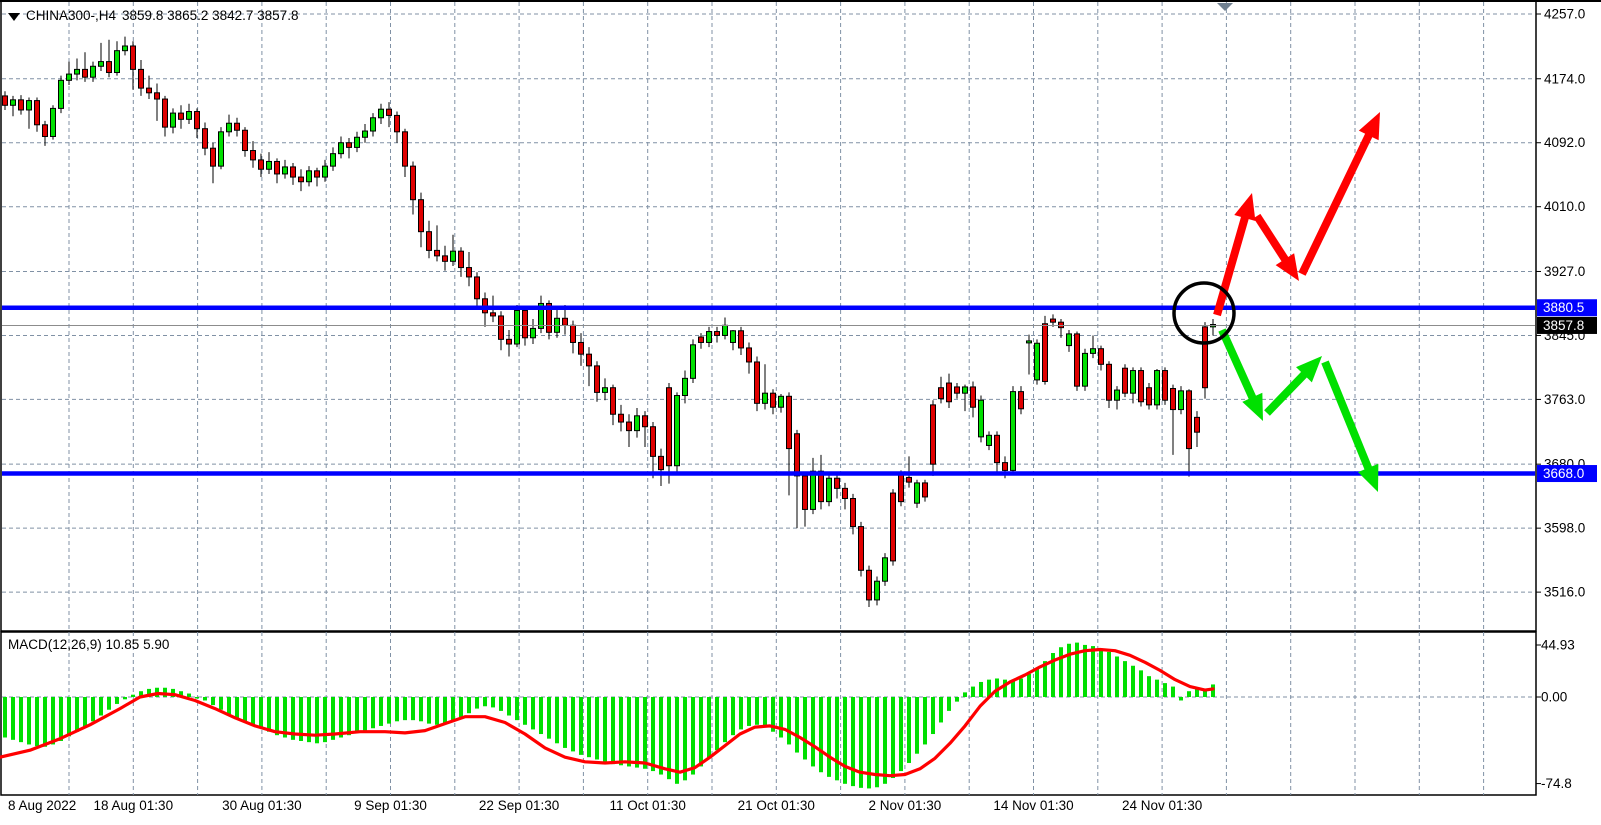  What do you see at coordinates (14, 16) in the screenshot?
I see `symbol-dropdown-icon` at bounding box center [14, 16].